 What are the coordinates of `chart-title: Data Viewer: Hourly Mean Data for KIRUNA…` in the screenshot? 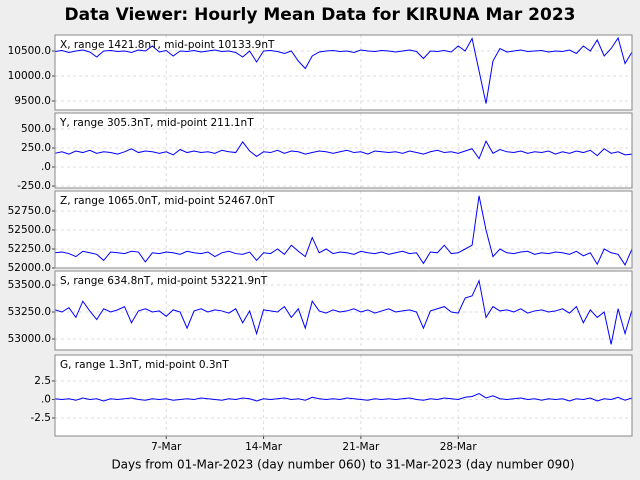 It's located at (320, 15).